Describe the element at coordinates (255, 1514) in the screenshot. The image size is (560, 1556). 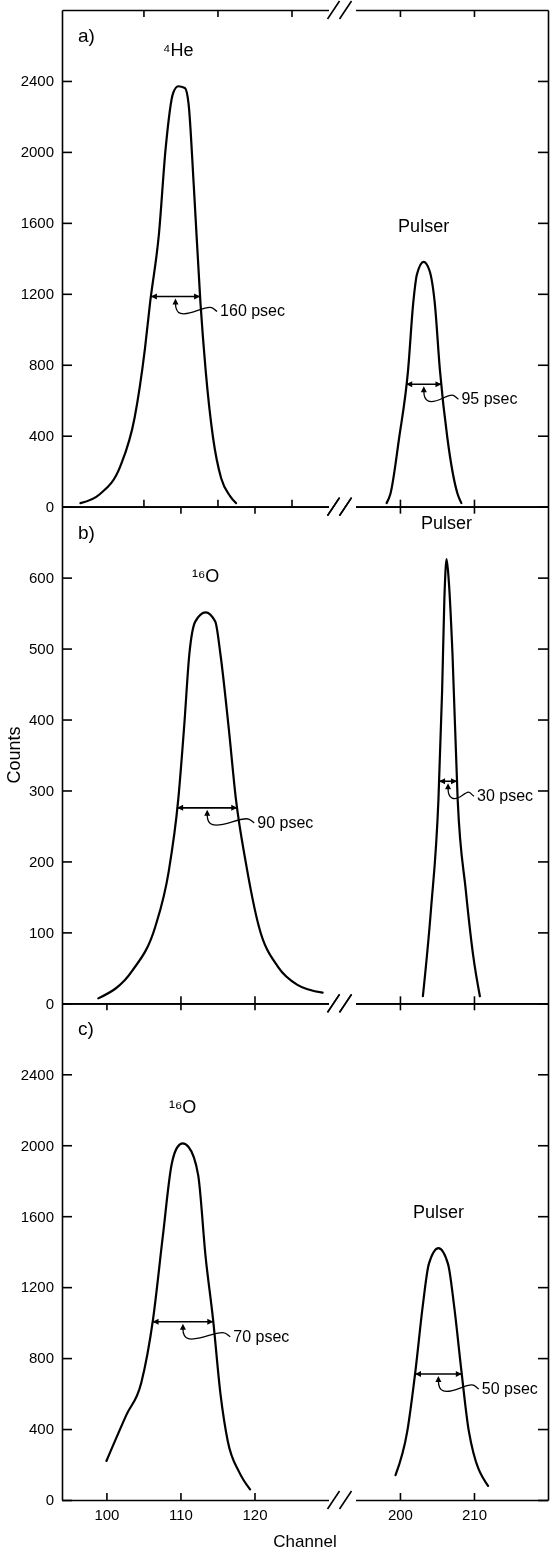
I see `x-tick-label: 120` at that location.